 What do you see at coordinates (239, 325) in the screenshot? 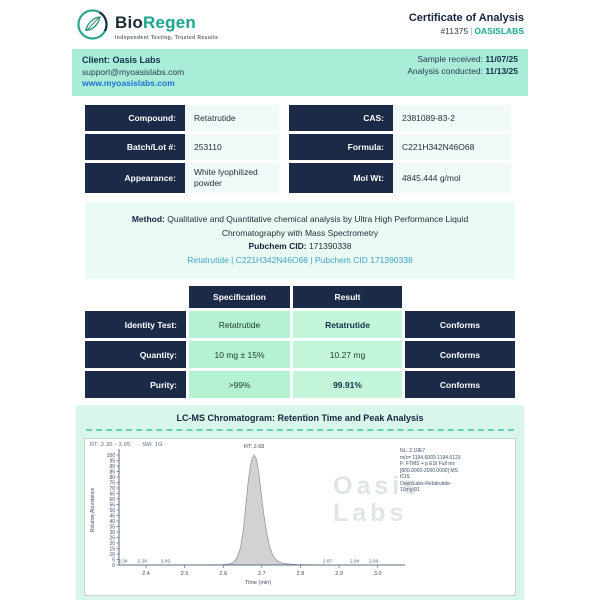
I see `identity-specification: Retatrutide` at bounding box center [239, 325].